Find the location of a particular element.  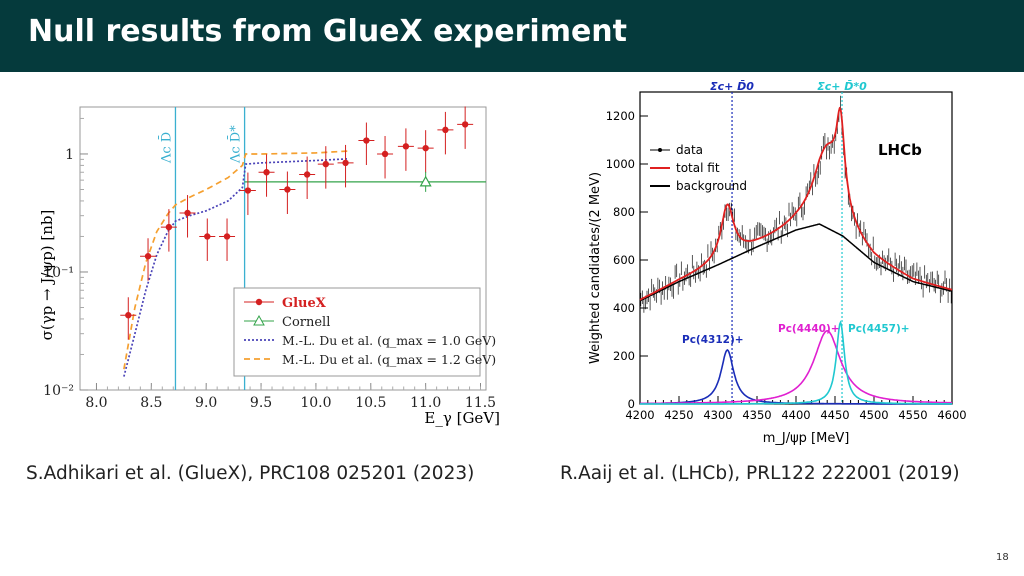

total-fit-curve is located at coordinates (796, 203).